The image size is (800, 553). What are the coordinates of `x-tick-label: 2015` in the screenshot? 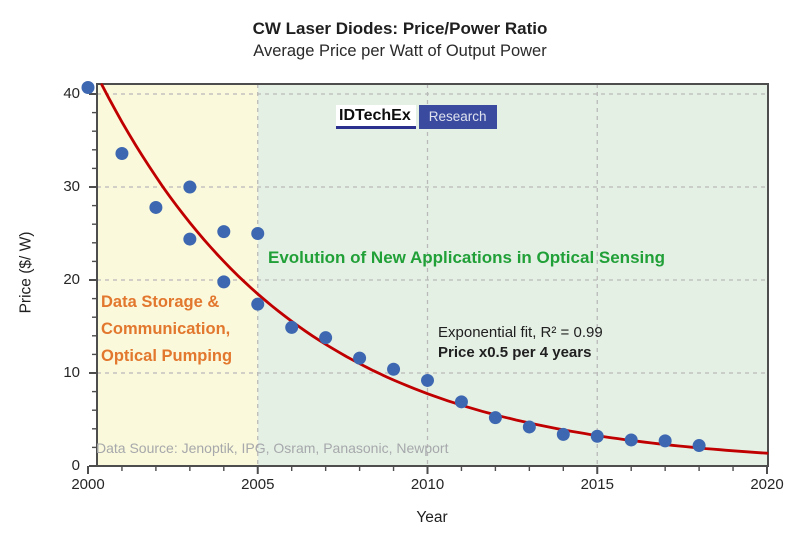 It's located at (597, 484).